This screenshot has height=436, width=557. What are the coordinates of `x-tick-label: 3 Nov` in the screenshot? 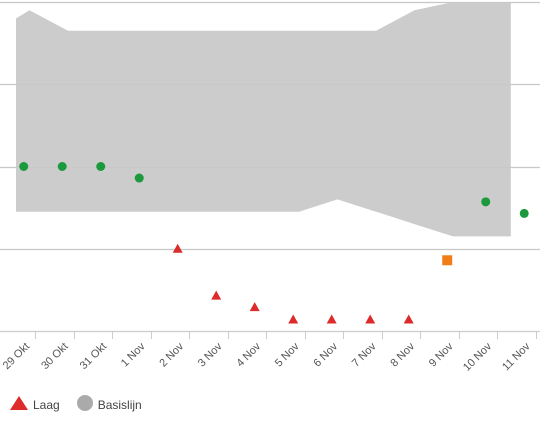 It's located at (210, 354).